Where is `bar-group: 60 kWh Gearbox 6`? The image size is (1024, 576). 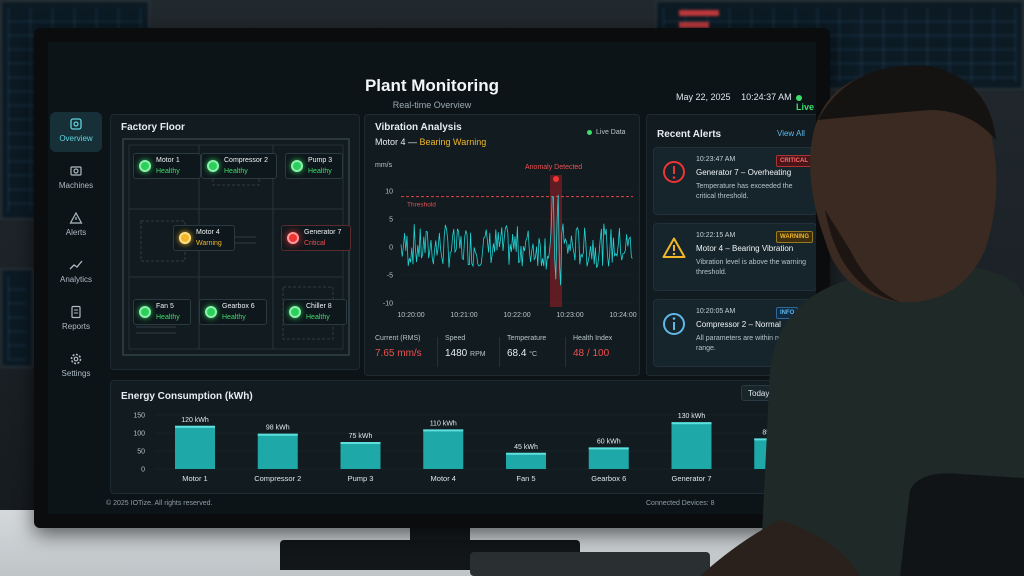
bar-group: 60 kWh Gearbox 6 is located at coordinates (608, 460).